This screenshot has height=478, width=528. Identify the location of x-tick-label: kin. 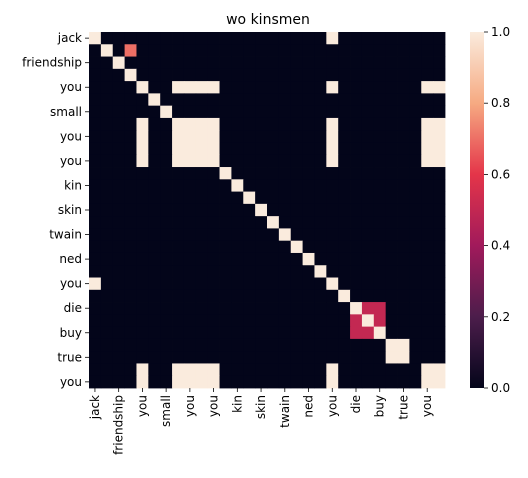
(237, 404).